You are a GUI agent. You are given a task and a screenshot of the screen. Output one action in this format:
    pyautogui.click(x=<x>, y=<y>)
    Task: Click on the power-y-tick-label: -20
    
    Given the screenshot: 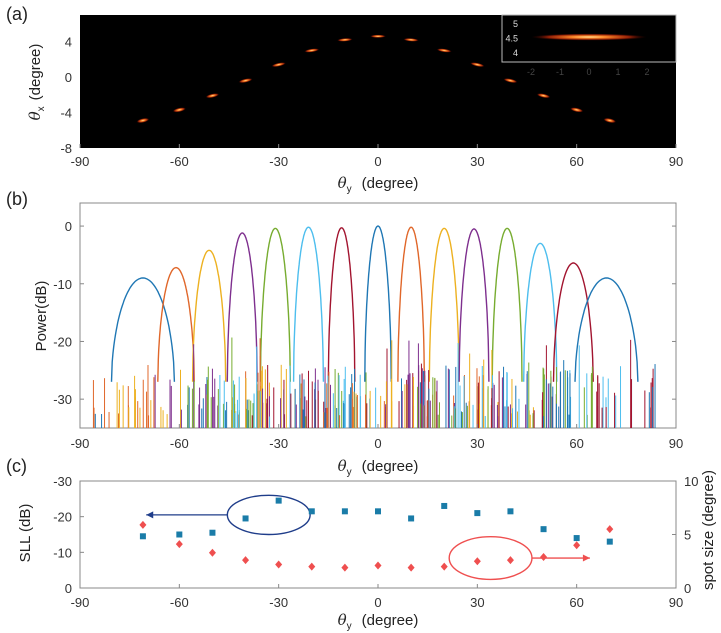 What is the action you would take?
    pyautogui.click(x=62, y=341)
    